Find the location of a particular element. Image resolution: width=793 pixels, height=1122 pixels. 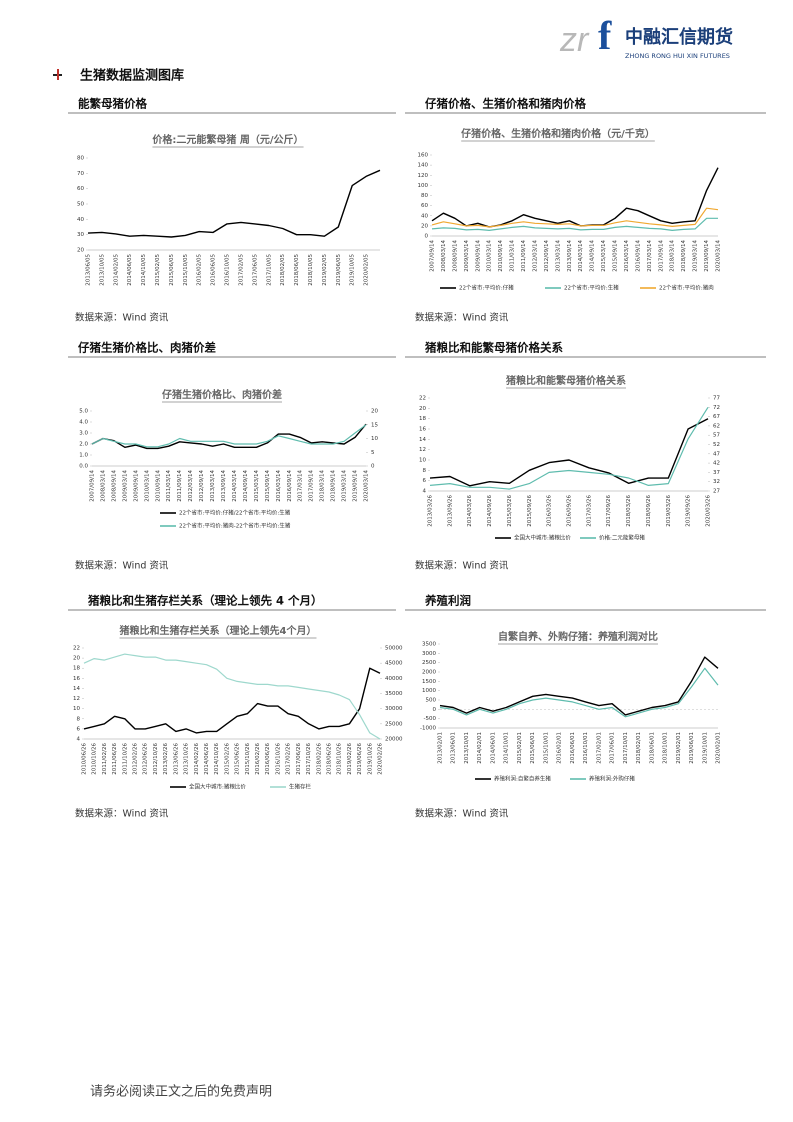

x-tick-label: 2012/03/14 is located at coordinates (191, 486).